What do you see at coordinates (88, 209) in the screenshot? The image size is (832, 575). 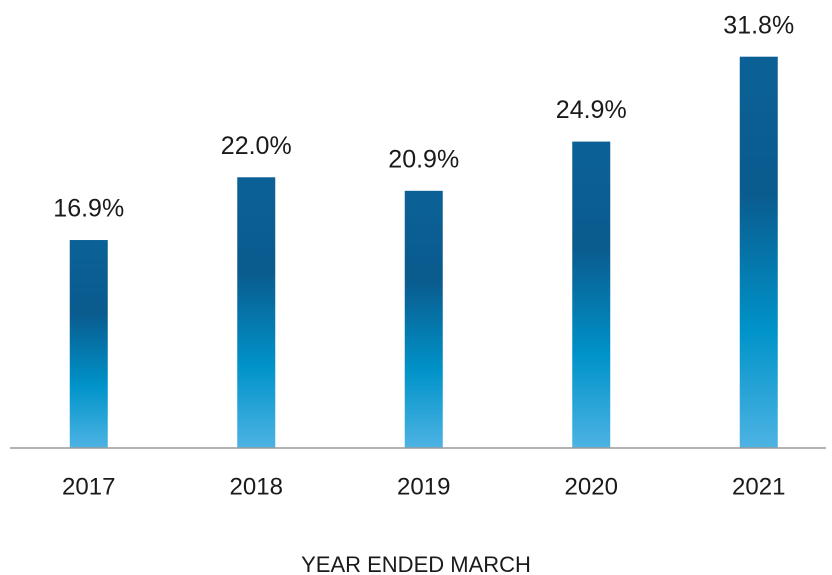 I see `value-label: 16.9%` at bounding box center [88, 209].